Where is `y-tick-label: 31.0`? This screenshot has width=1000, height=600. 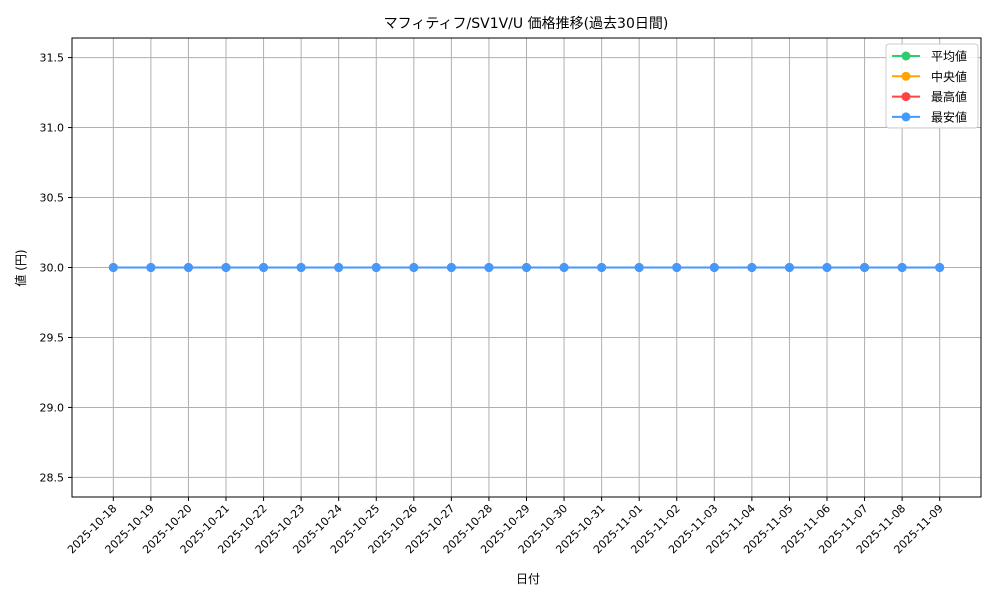
y-tick-label: 31.0 is located at coordinates (52, 128).